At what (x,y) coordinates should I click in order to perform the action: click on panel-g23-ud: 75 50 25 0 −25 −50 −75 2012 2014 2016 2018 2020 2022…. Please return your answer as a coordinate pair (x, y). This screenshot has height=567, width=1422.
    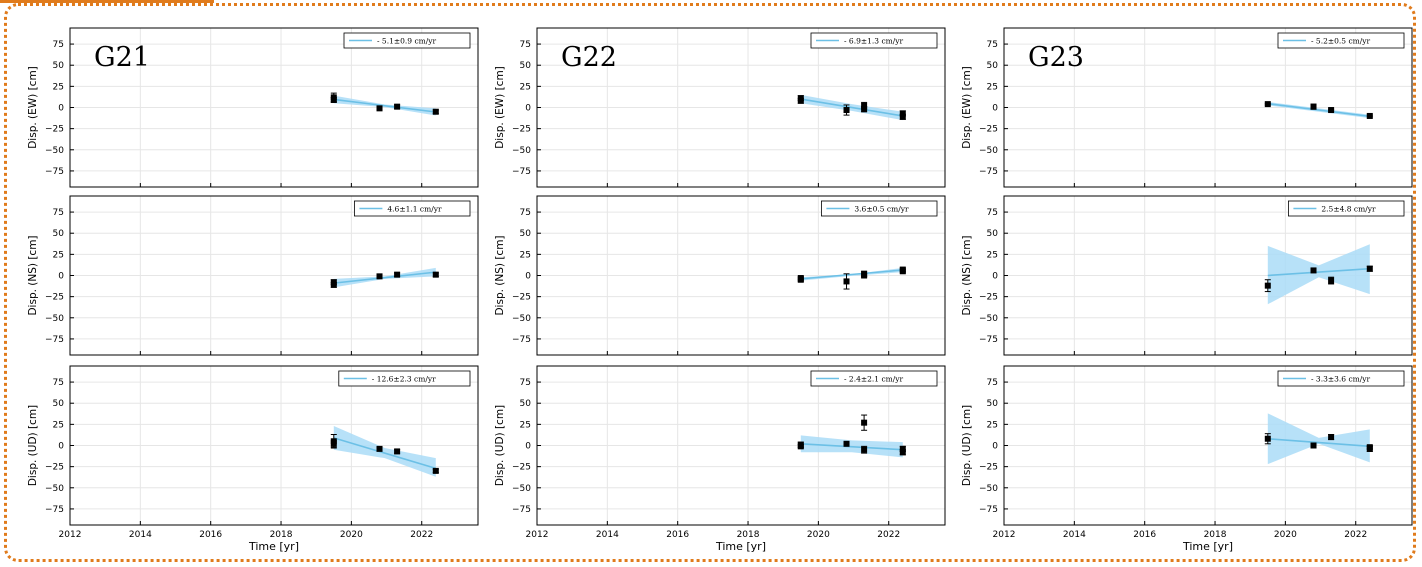
    Looking at the image, I should click on (1187, 459).